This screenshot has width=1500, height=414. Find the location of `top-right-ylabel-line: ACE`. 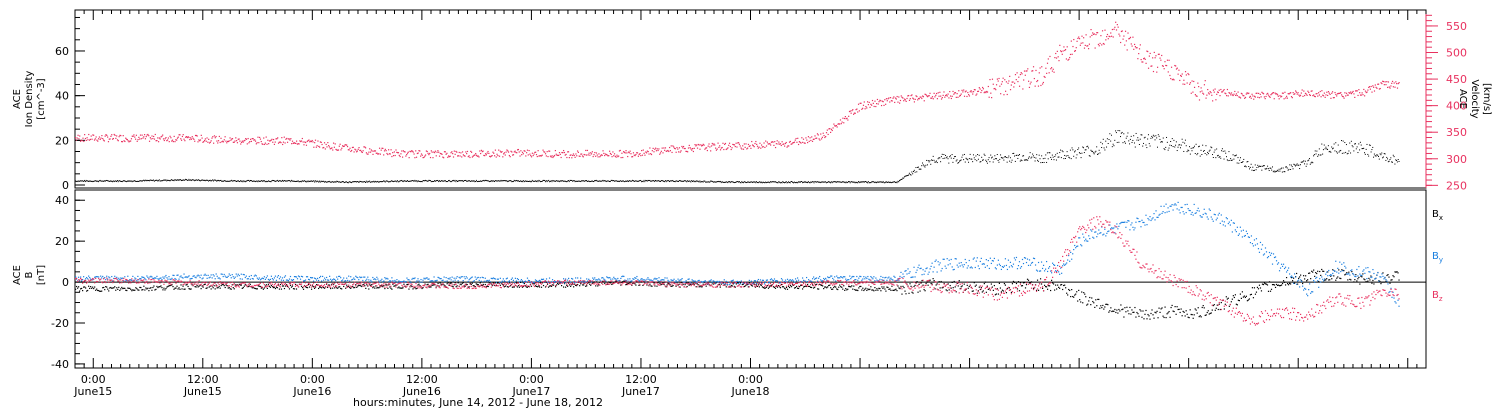

top-right-ylabel-line: ACE is located at coordinates (1462, 99).